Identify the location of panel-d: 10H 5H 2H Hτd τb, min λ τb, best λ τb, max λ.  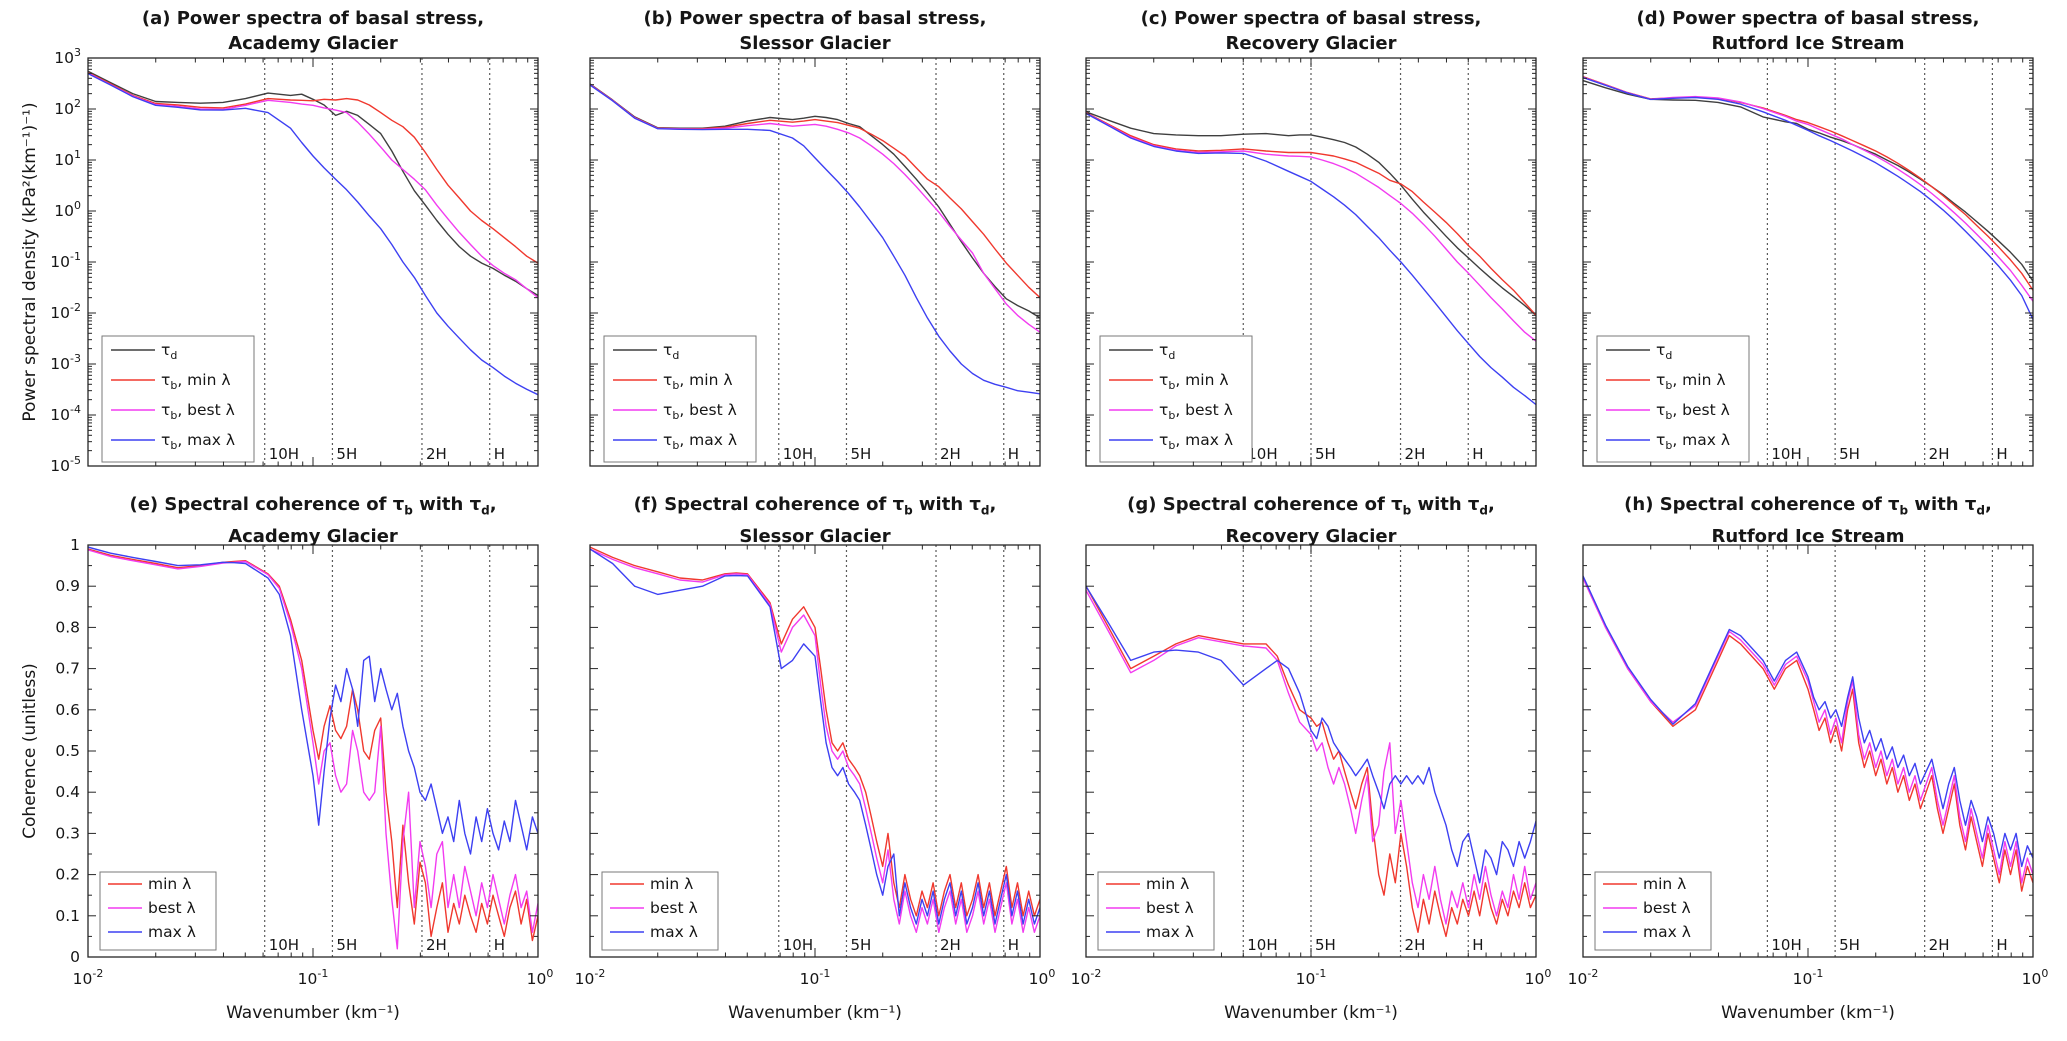
(1808, 262).